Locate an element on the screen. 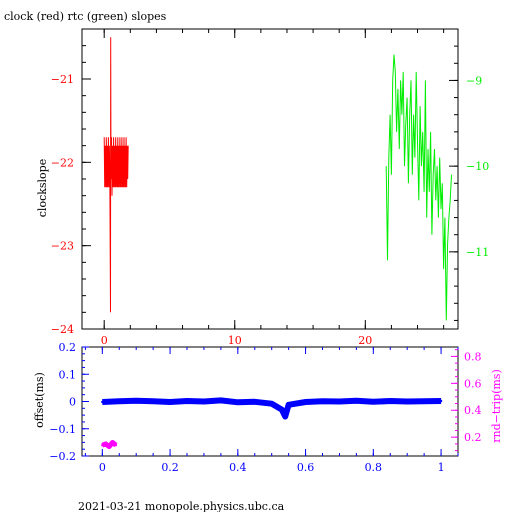 This screenshot has height=512, width=512. x-tick-label: 10 is located at coordinates (235, 340).